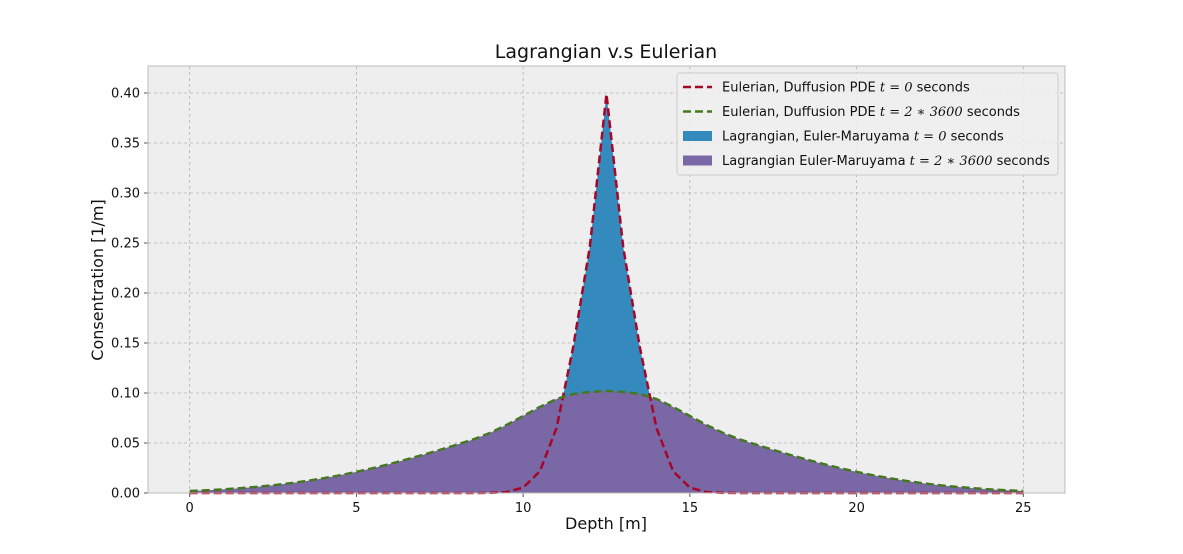  What do you see at coordinates (523, 508) in the screenshot?
I see `x-tick-label: 10` at bounding box center [523, 508].